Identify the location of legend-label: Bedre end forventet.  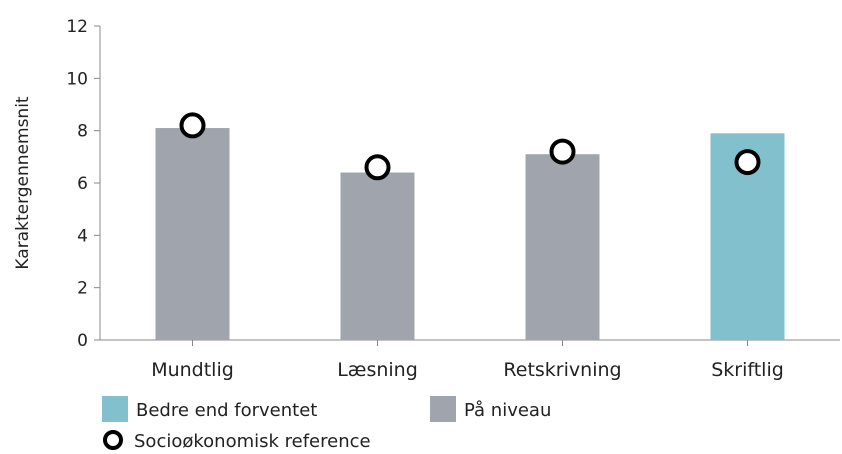
(226, 410).